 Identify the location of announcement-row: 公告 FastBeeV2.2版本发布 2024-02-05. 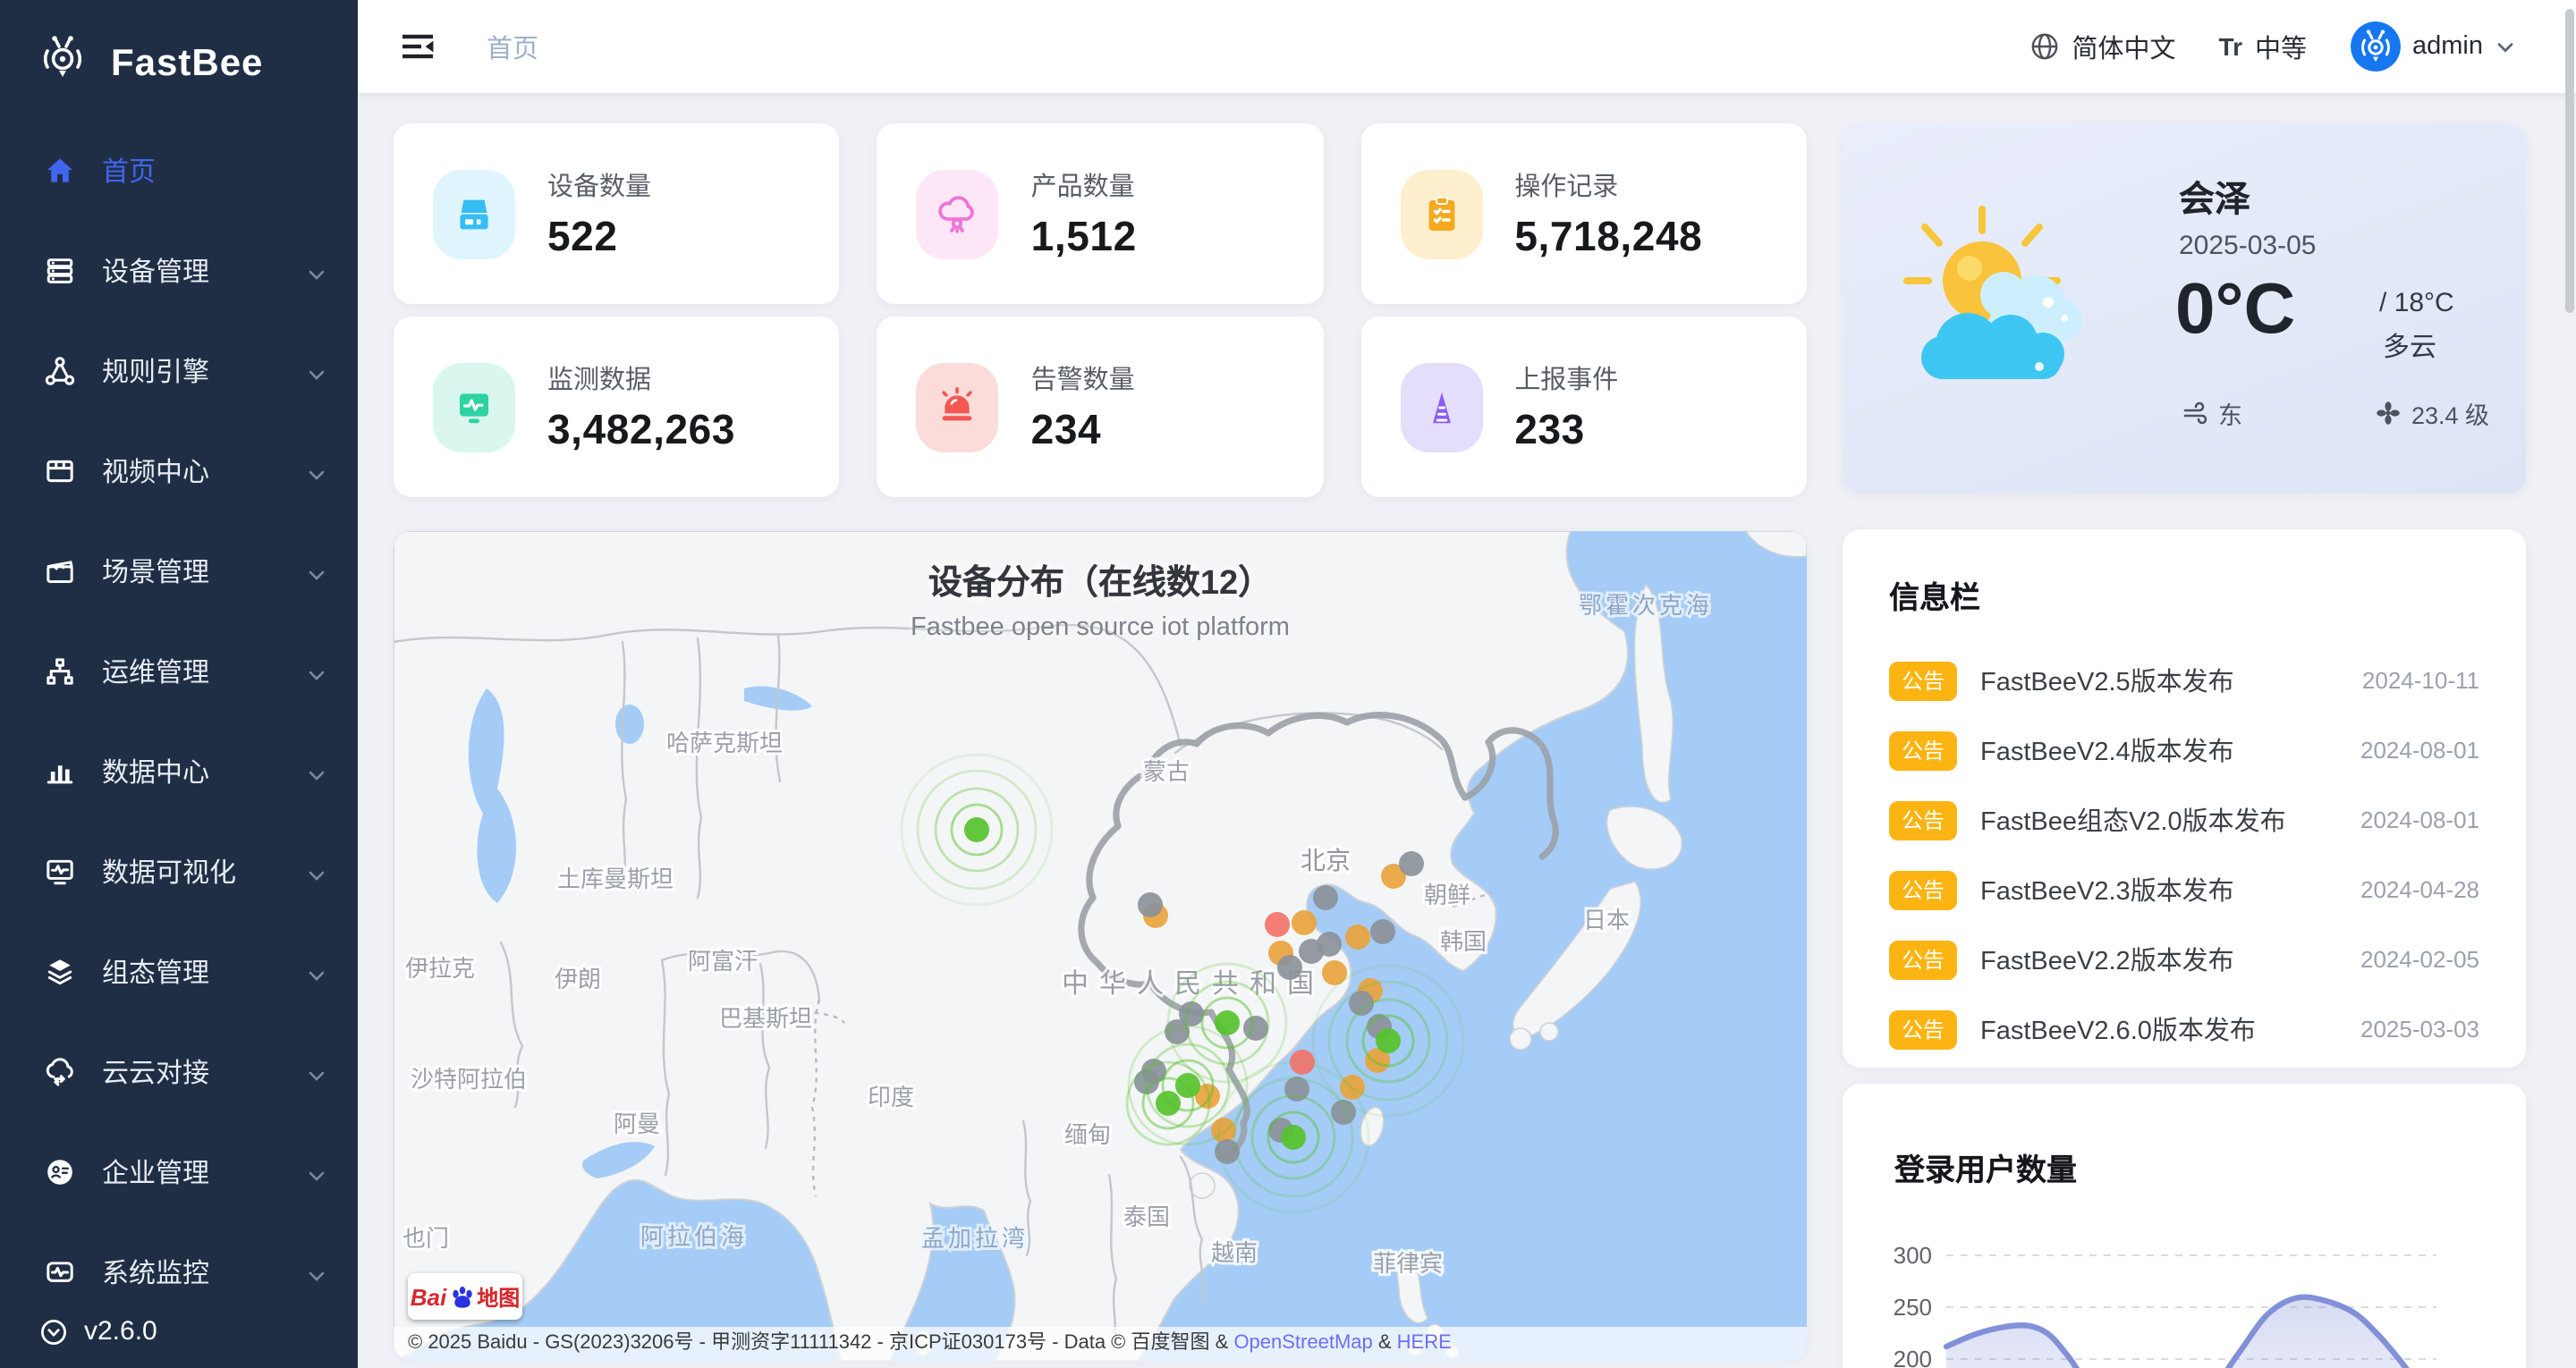
(2184, 959).